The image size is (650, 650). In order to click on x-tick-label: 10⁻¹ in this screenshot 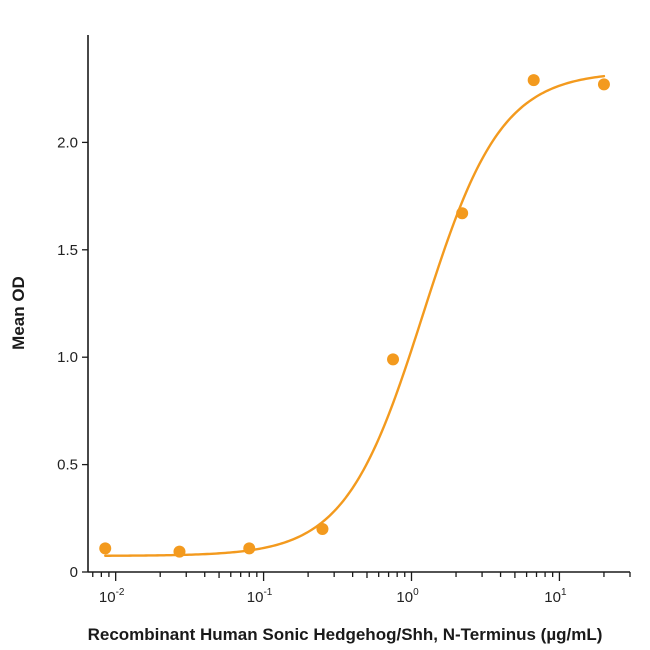, I will do `click(260, 596)`.